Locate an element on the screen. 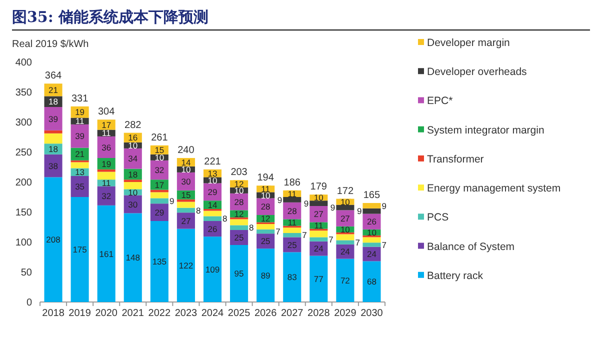  total-label: 203 is located at coordinates (239, 172).